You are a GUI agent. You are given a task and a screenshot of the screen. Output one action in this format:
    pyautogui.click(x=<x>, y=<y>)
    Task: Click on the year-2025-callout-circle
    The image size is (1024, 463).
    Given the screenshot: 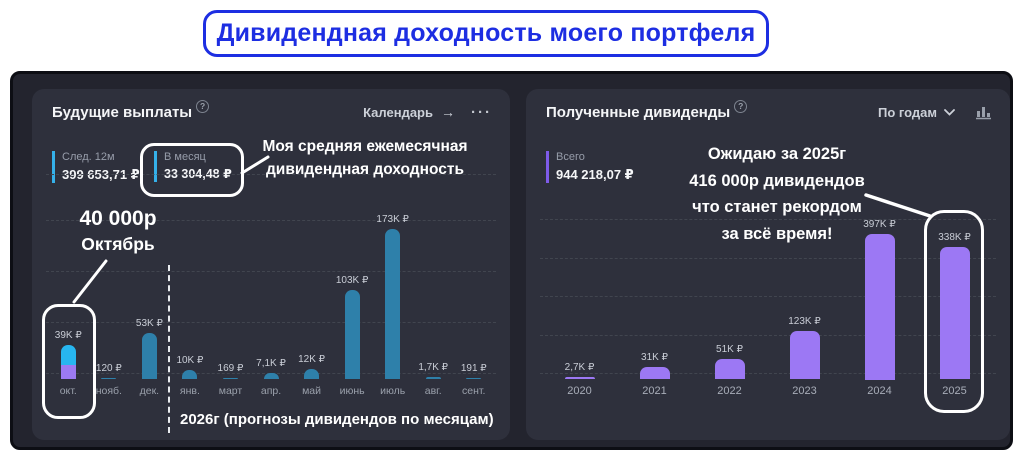 What is the action you would take?
    pyautogui.click(x=954, y=311)
    